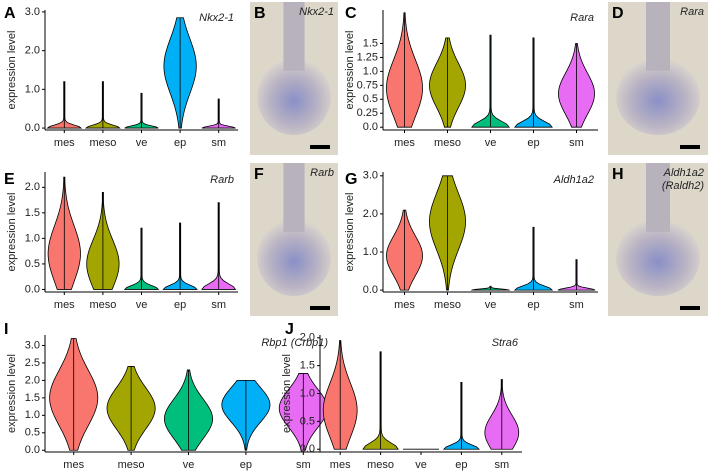  Describe the element at coordinates (618, 13) in the screenshot. I see `panel-letter: D` at that location.